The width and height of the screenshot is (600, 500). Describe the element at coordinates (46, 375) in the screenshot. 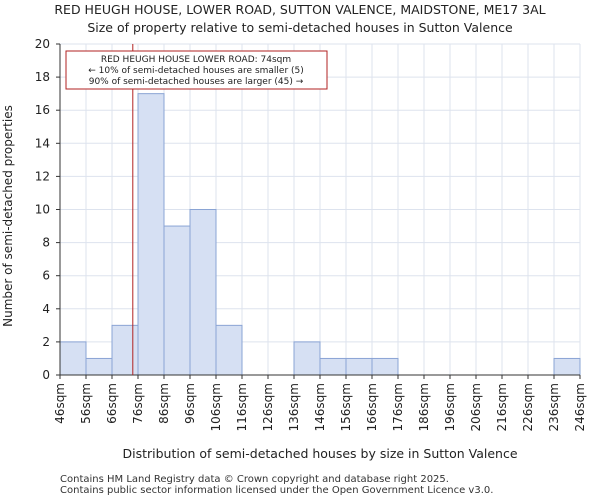

I see `y-tick-label: 0` at that location.